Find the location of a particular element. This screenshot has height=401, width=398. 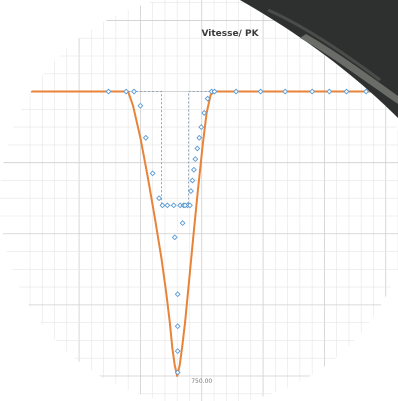

x-tick-label: 750.00 is located at coordinates (201, 381).